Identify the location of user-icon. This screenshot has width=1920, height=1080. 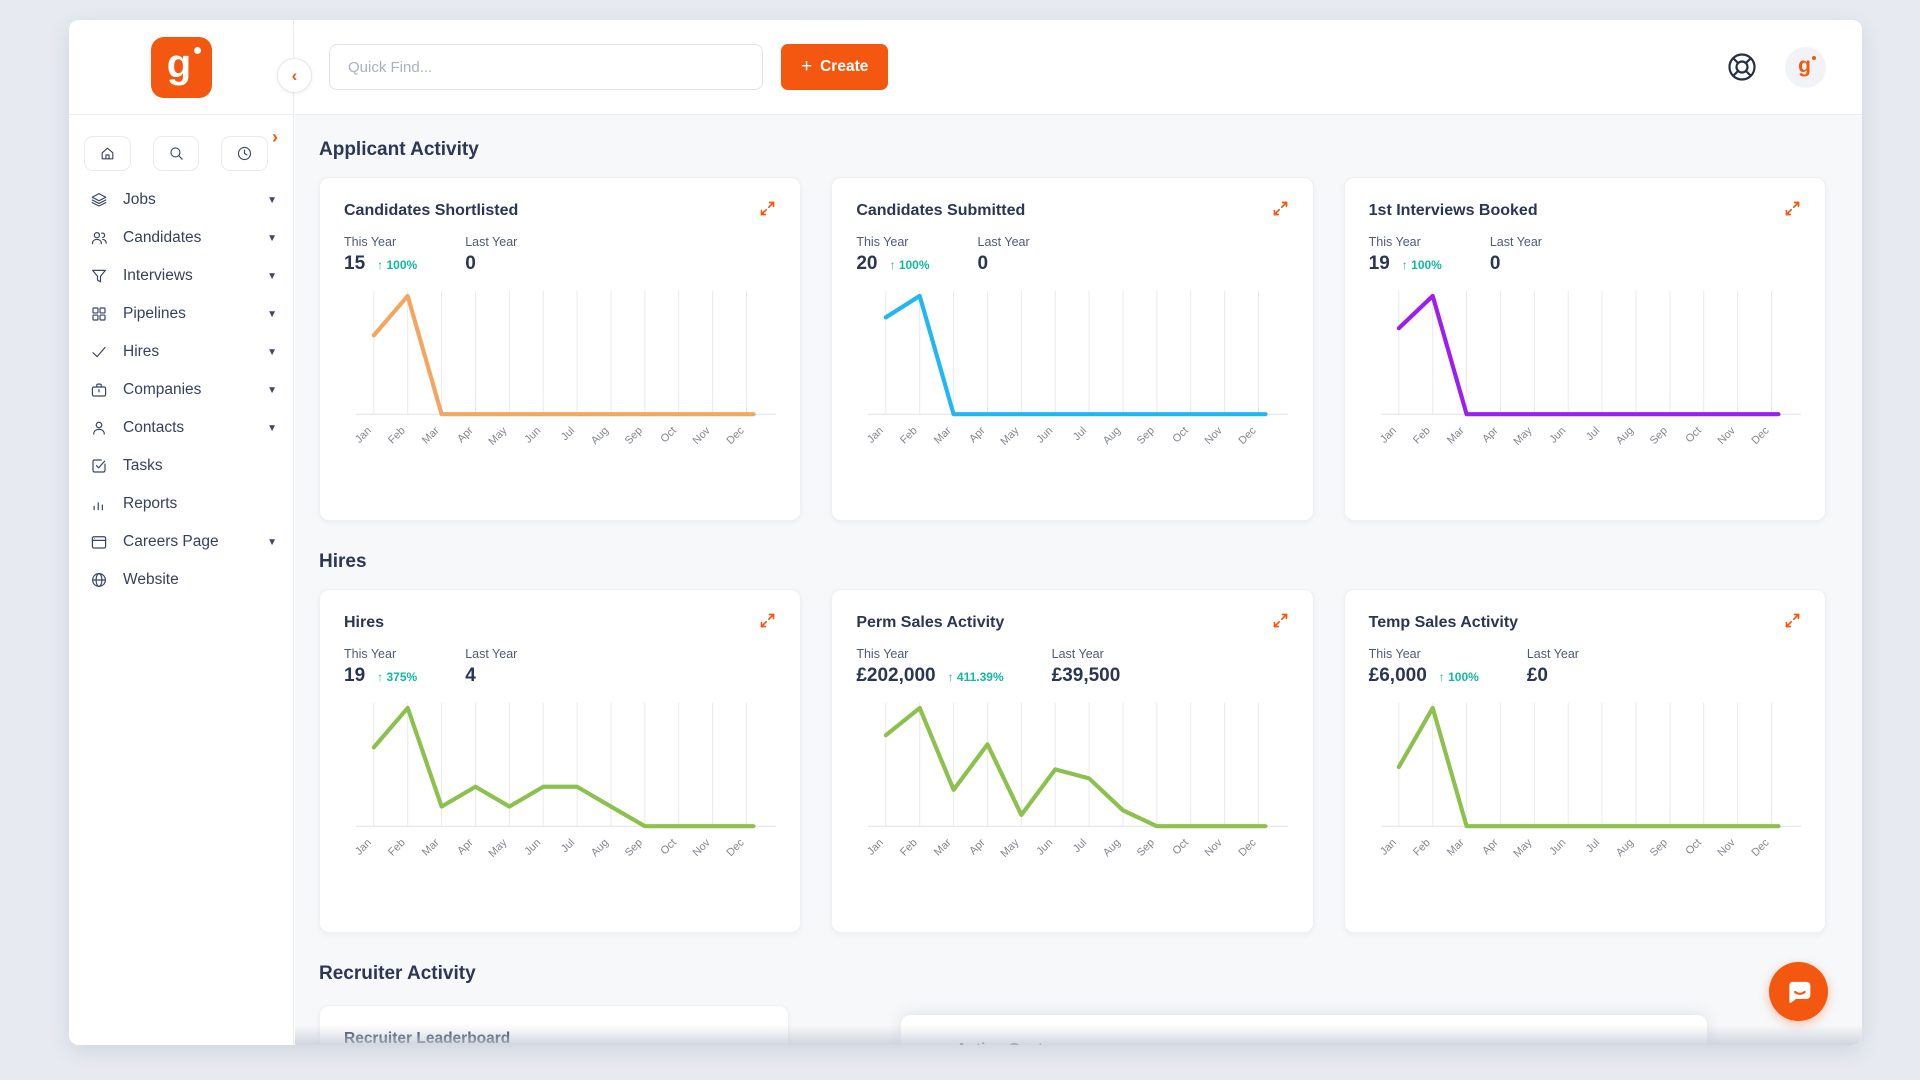
(99, 428).